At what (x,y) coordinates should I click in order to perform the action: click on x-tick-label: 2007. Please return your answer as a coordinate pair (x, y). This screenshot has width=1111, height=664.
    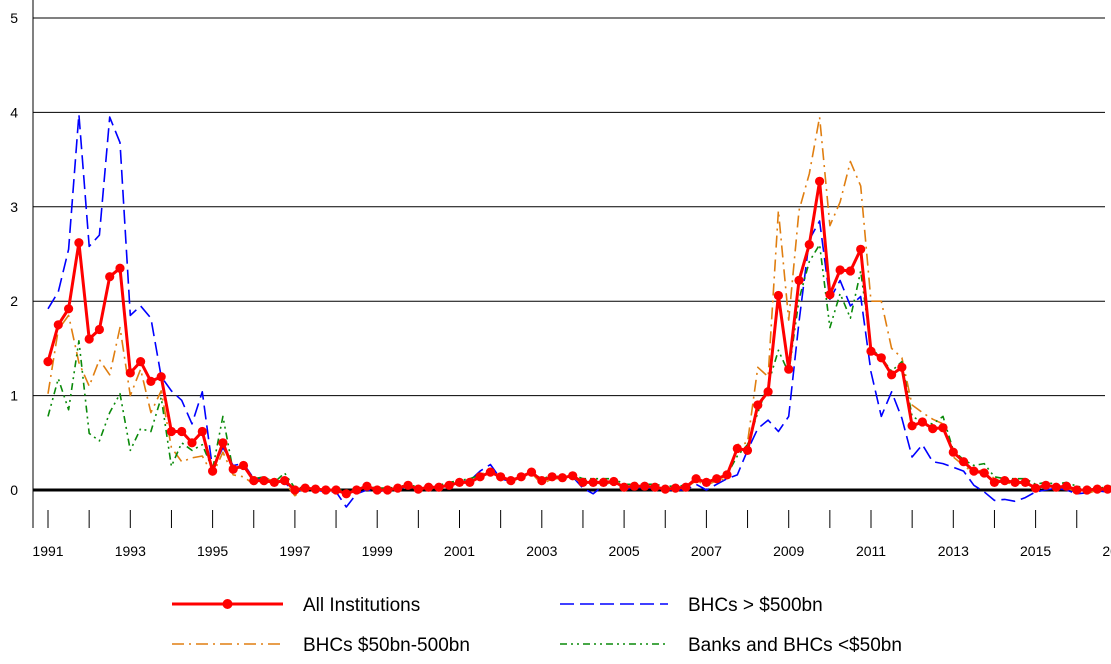
    Looking at the image, I should click on (706, 551).